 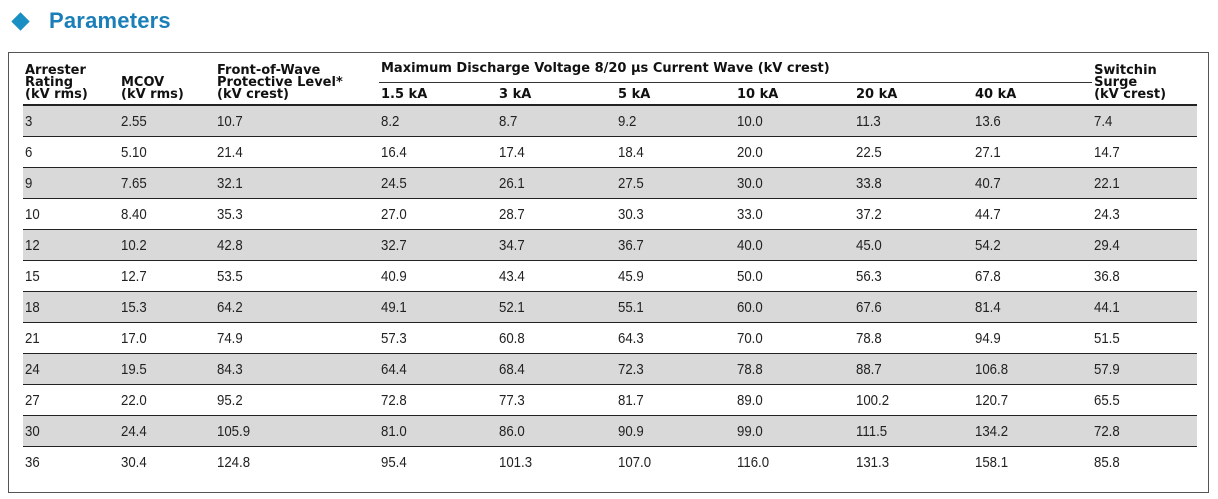 What do you see at coordinates (556, 400) in the screenshot?
I see `table-cell: 77.3` at bounding box center [556, 400].